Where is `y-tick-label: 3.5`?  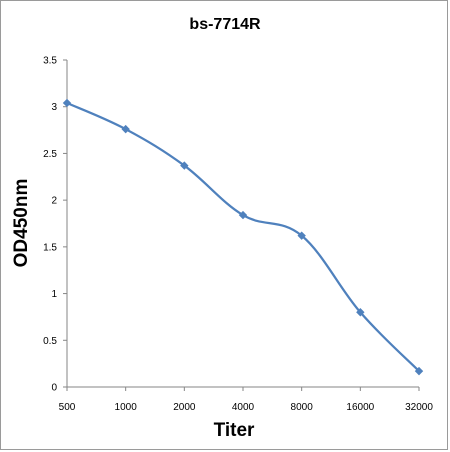 y-tick-label: 3.5 is located at coordinates (50, 61).